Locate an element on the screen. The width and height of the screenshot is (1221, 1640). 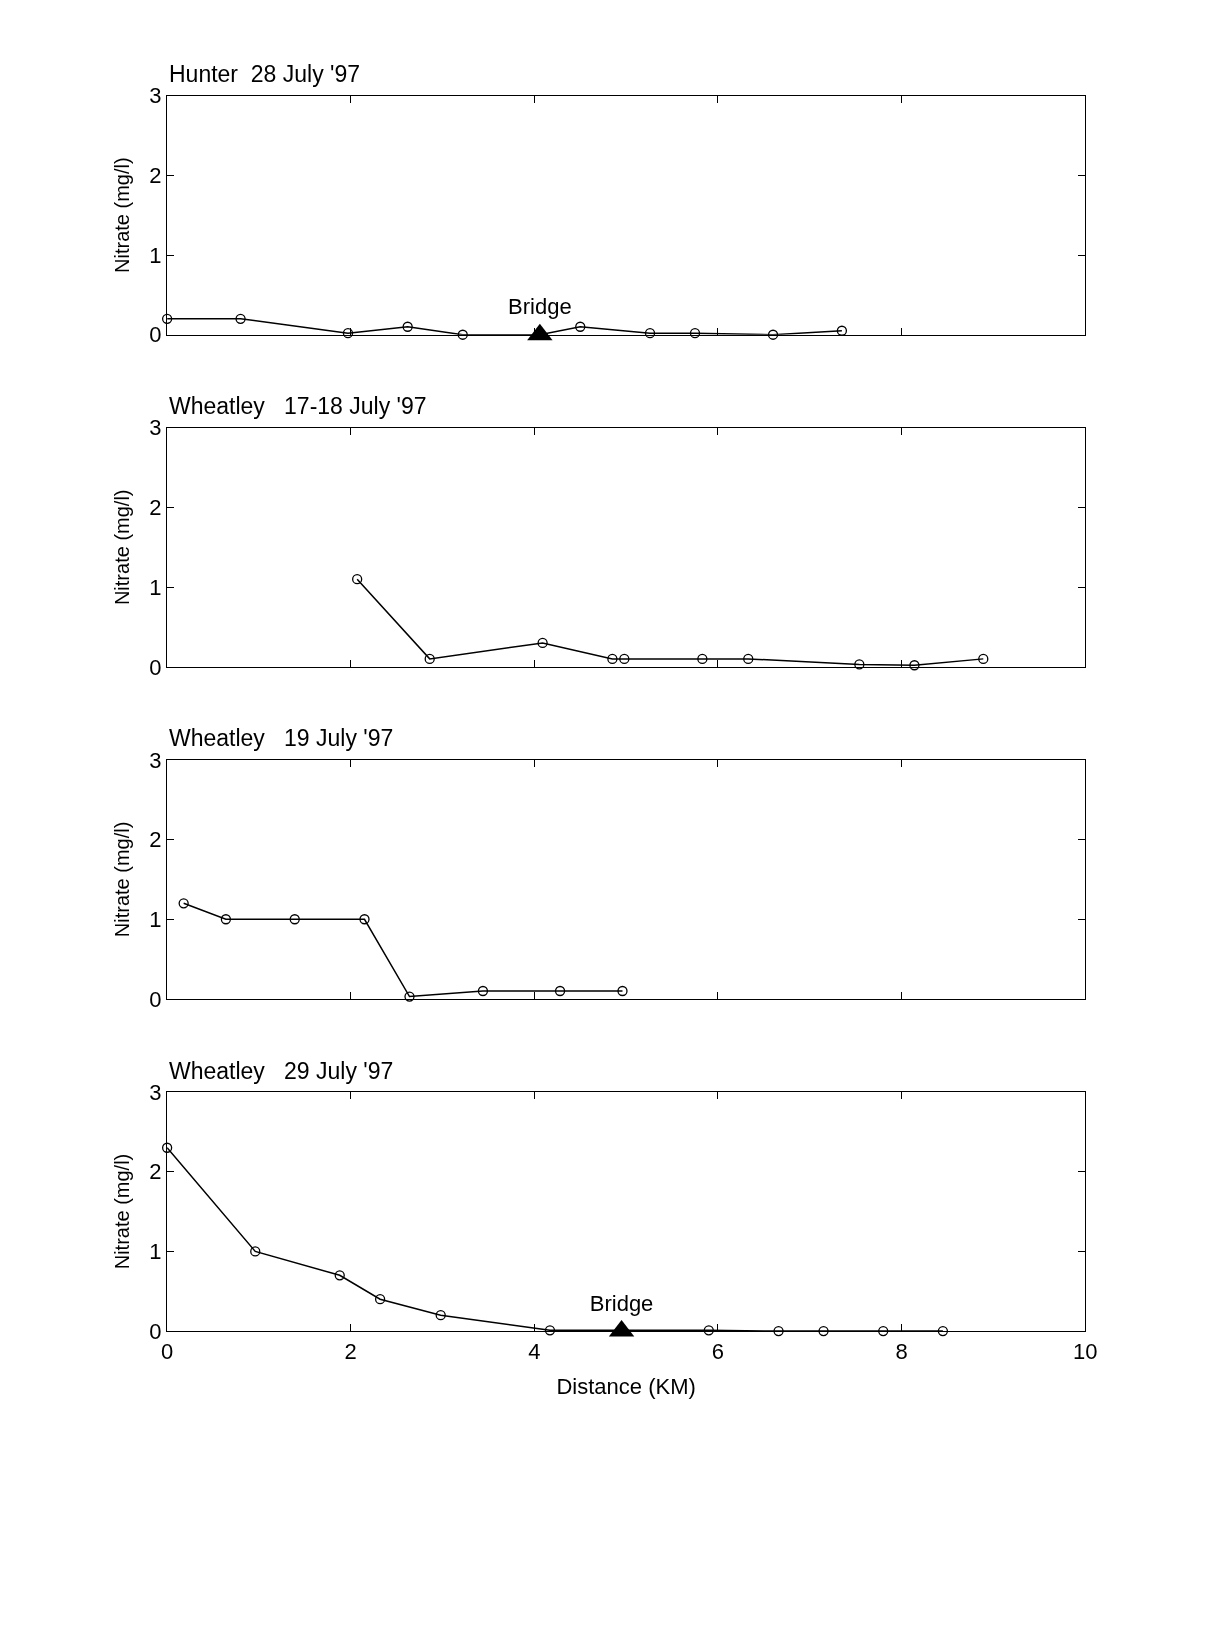
chart-title: Wheatley 29 July '97 is located at coordinates (281, 1071).